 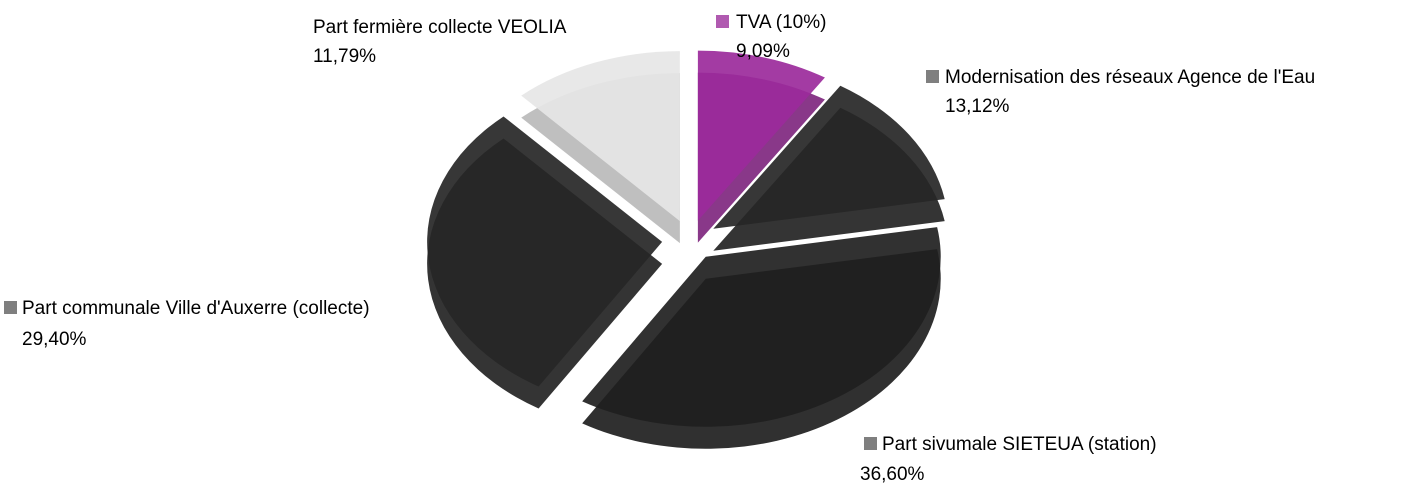 What do you see at coordinates (1019, 444) in the screenshot?
I see `slice-label: Part sivumale SIETEUA (station)` at bounding box center [1019, 444].